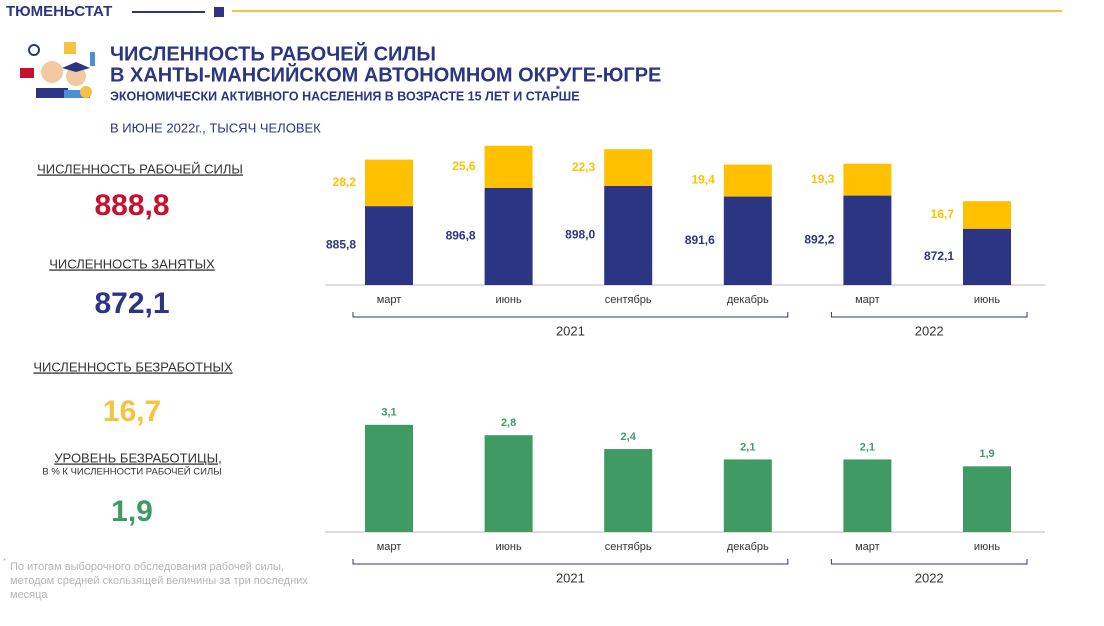  Describe the element at coordinates (59, 11) in the screenshot. I see `org-name: ТЮМЕНЬСТАТ` at that location.